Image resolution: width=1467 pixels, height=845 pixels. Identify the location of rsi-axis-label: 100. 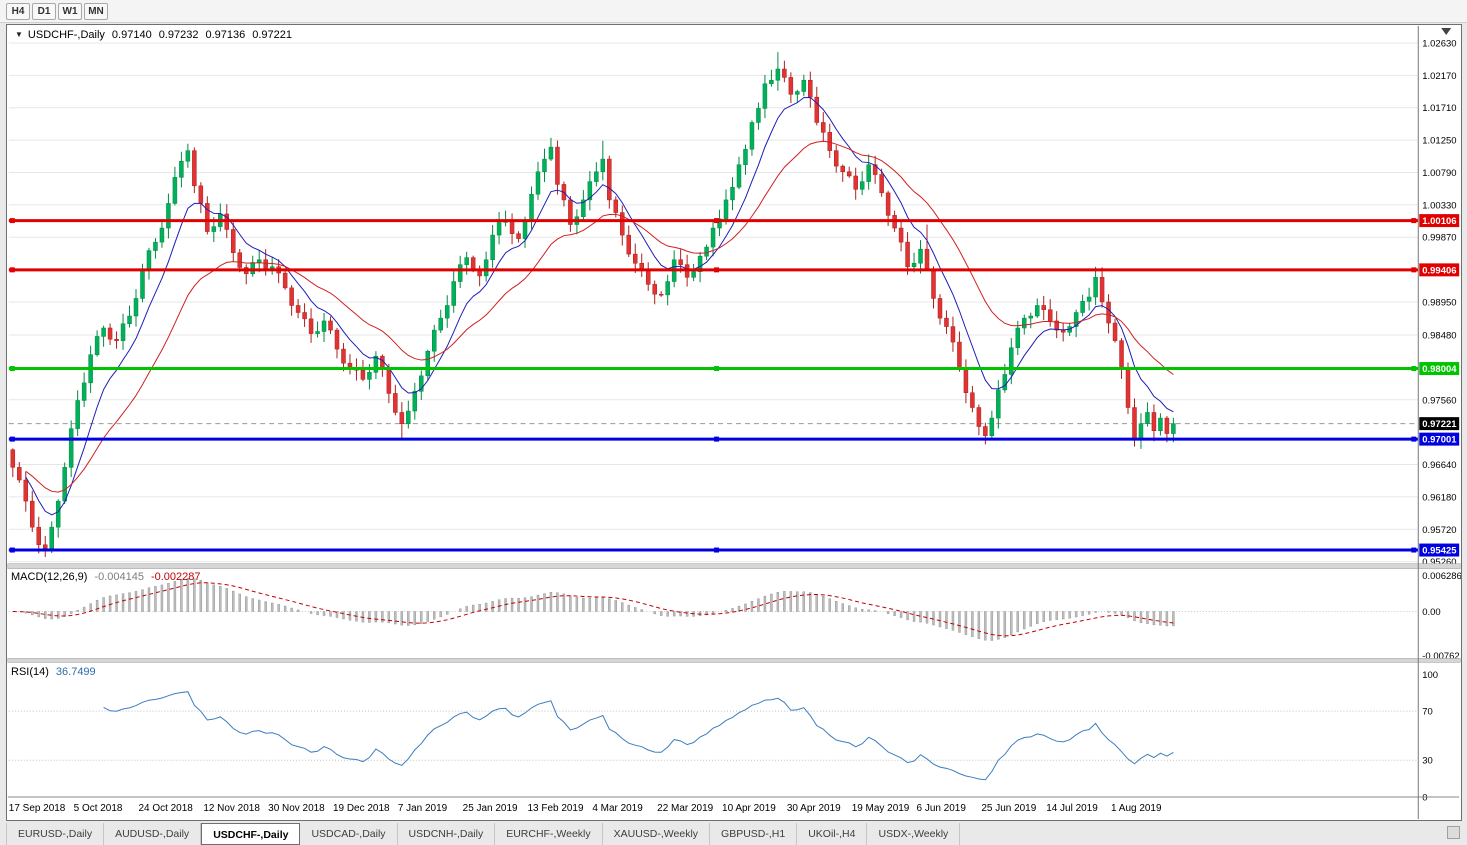
(1430, 675).